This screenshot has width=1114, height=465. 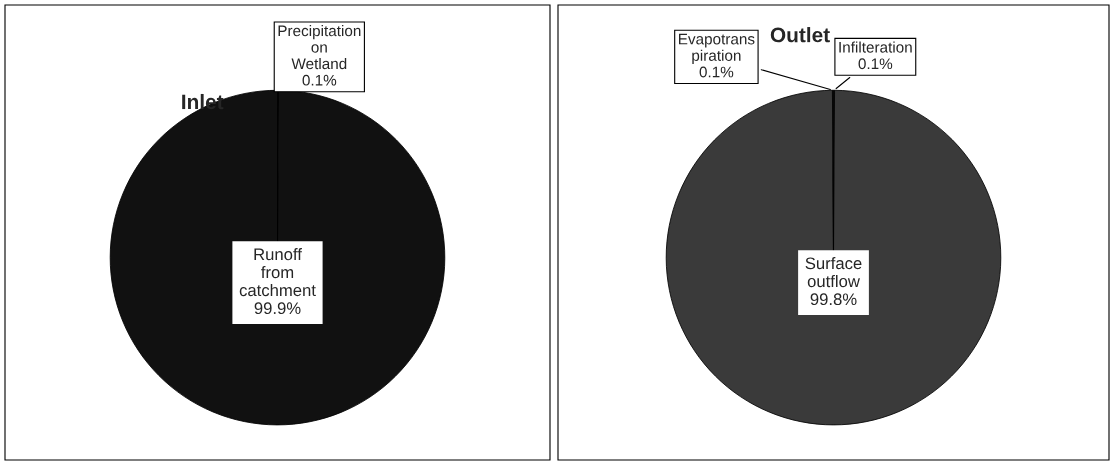 I want to click on slice-label: Surface outflow, so click(x=833, y=272).